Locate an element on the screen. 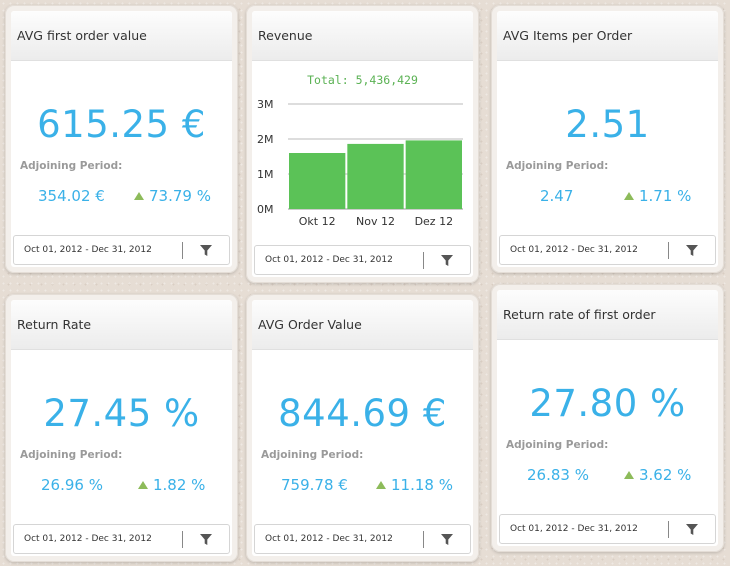  x-tick-label: Nov 12 is located at coordinates (375, 221).